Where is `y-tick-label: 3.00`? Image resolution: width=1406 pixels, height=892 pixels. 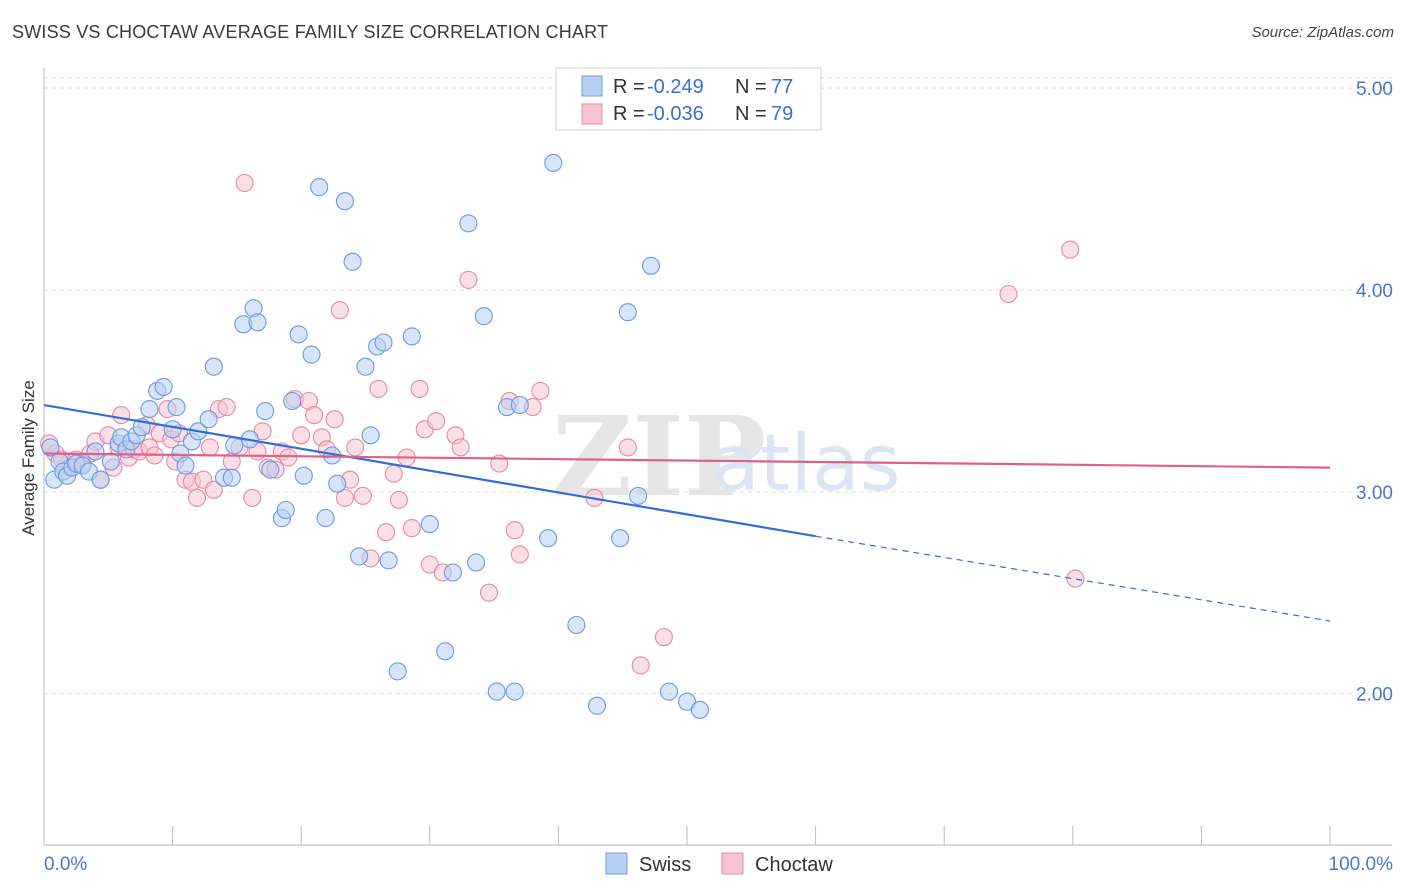 y-tick-label: 3.00 is located at coordinates (1374, 493).